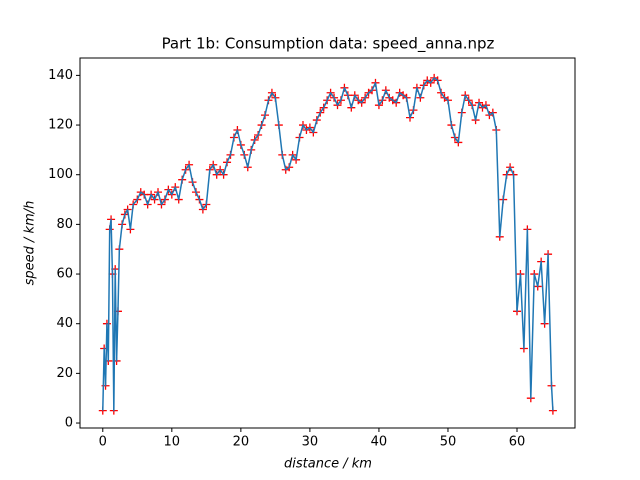  I want to click on x-tick-label: 60, so click(517, 442).